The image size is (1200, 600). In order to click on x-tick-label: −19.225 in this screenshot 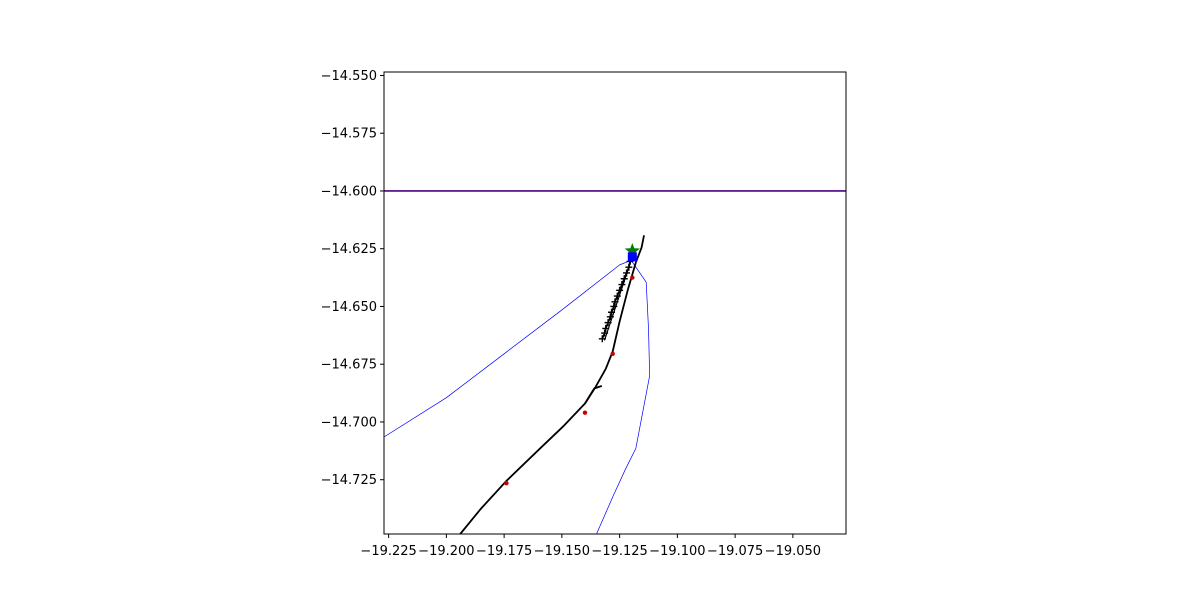, I will do `click(388, 551)`.